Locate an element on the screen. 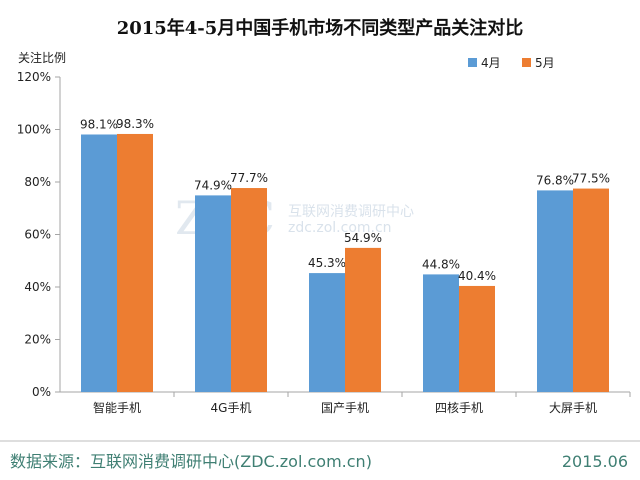 The height and width of the screenshot is (480, 640). legend: 4月 5月 is located at coordinates (511, 63).